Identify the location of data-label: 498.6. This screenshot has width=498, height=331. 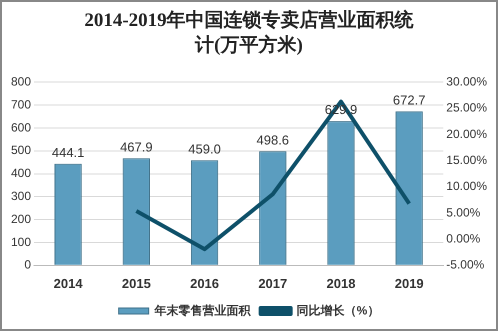
(273, 140).